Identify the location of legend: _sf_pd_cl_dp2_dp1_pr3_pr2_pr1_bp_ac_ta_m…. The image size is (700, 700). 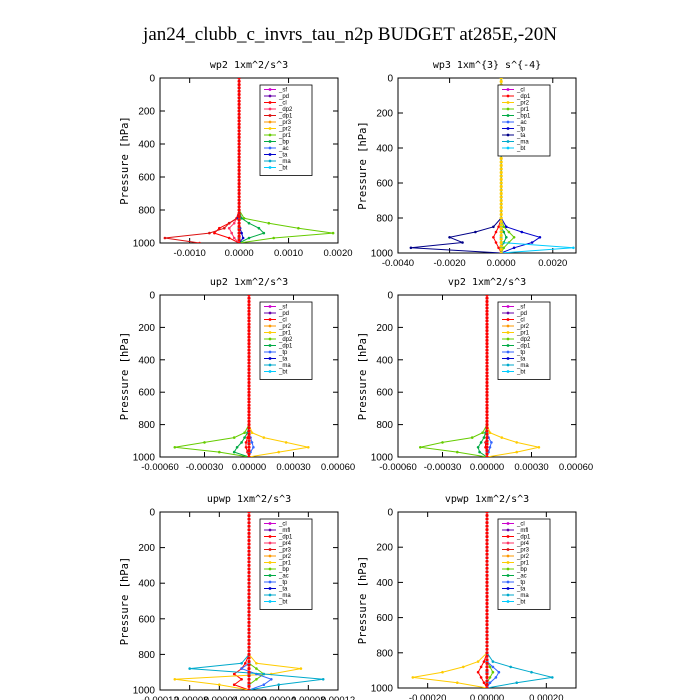
(286, 130).